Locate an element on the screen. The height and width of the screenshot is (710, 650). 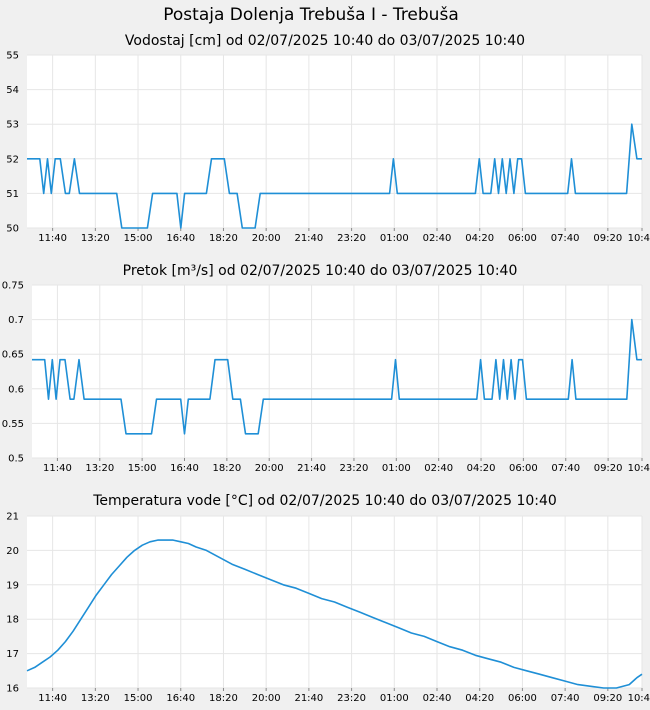
x-tick-label-temperatura: 23:20 is located at coordinates (351, 698).